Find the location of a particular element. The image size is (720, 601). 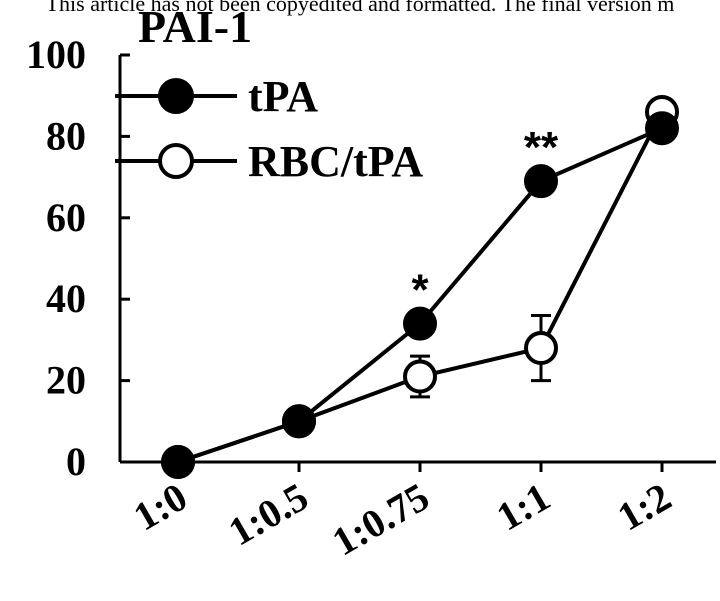

legend: tPA RBC/tPA is located at coordinates (269, 129).